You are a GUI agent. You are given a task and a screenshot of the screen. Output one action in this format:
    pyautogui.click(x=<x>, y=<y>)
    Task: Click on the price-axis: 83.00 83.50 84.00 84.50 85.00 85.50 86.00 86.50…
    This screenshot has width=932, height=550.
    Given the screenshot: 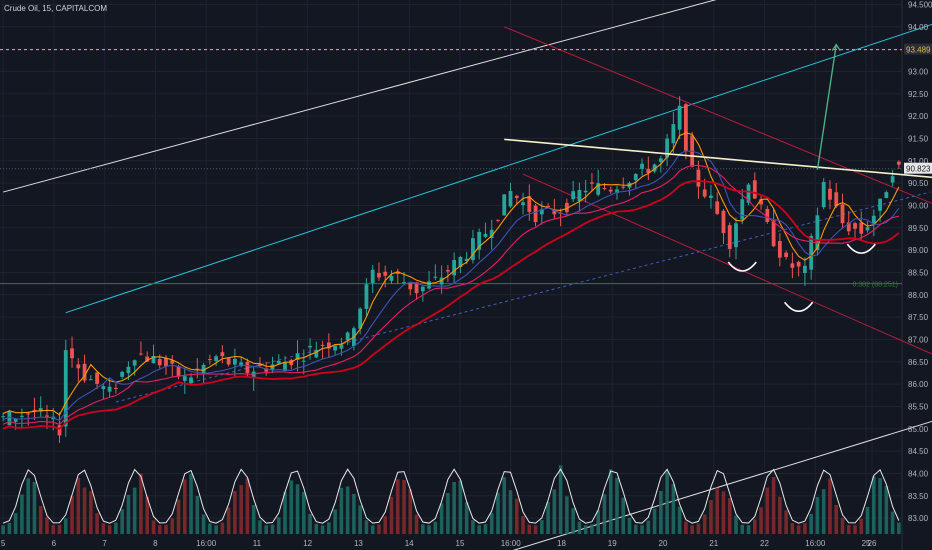 What is the action you would take?
    pyautogui.click(x=918, y=261)
    